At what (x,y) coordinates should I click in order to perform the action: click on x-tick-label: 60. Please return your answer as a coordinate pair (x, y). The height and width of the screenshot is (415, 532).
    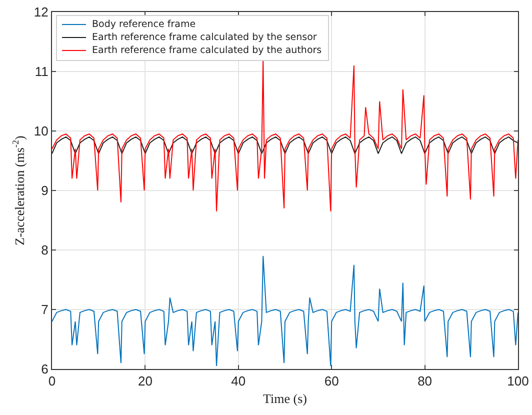
    Looking at the image, I should click on (331, 381).